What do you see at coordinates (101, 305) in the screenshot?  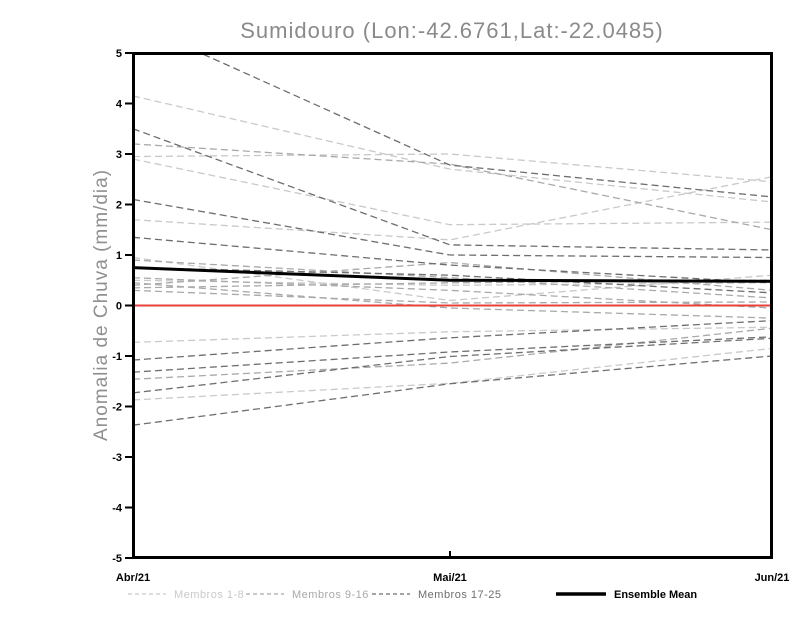 I see `y-axis-label: Anomalia de Chuva (mm/dia)` at bounding box center [101, 305].